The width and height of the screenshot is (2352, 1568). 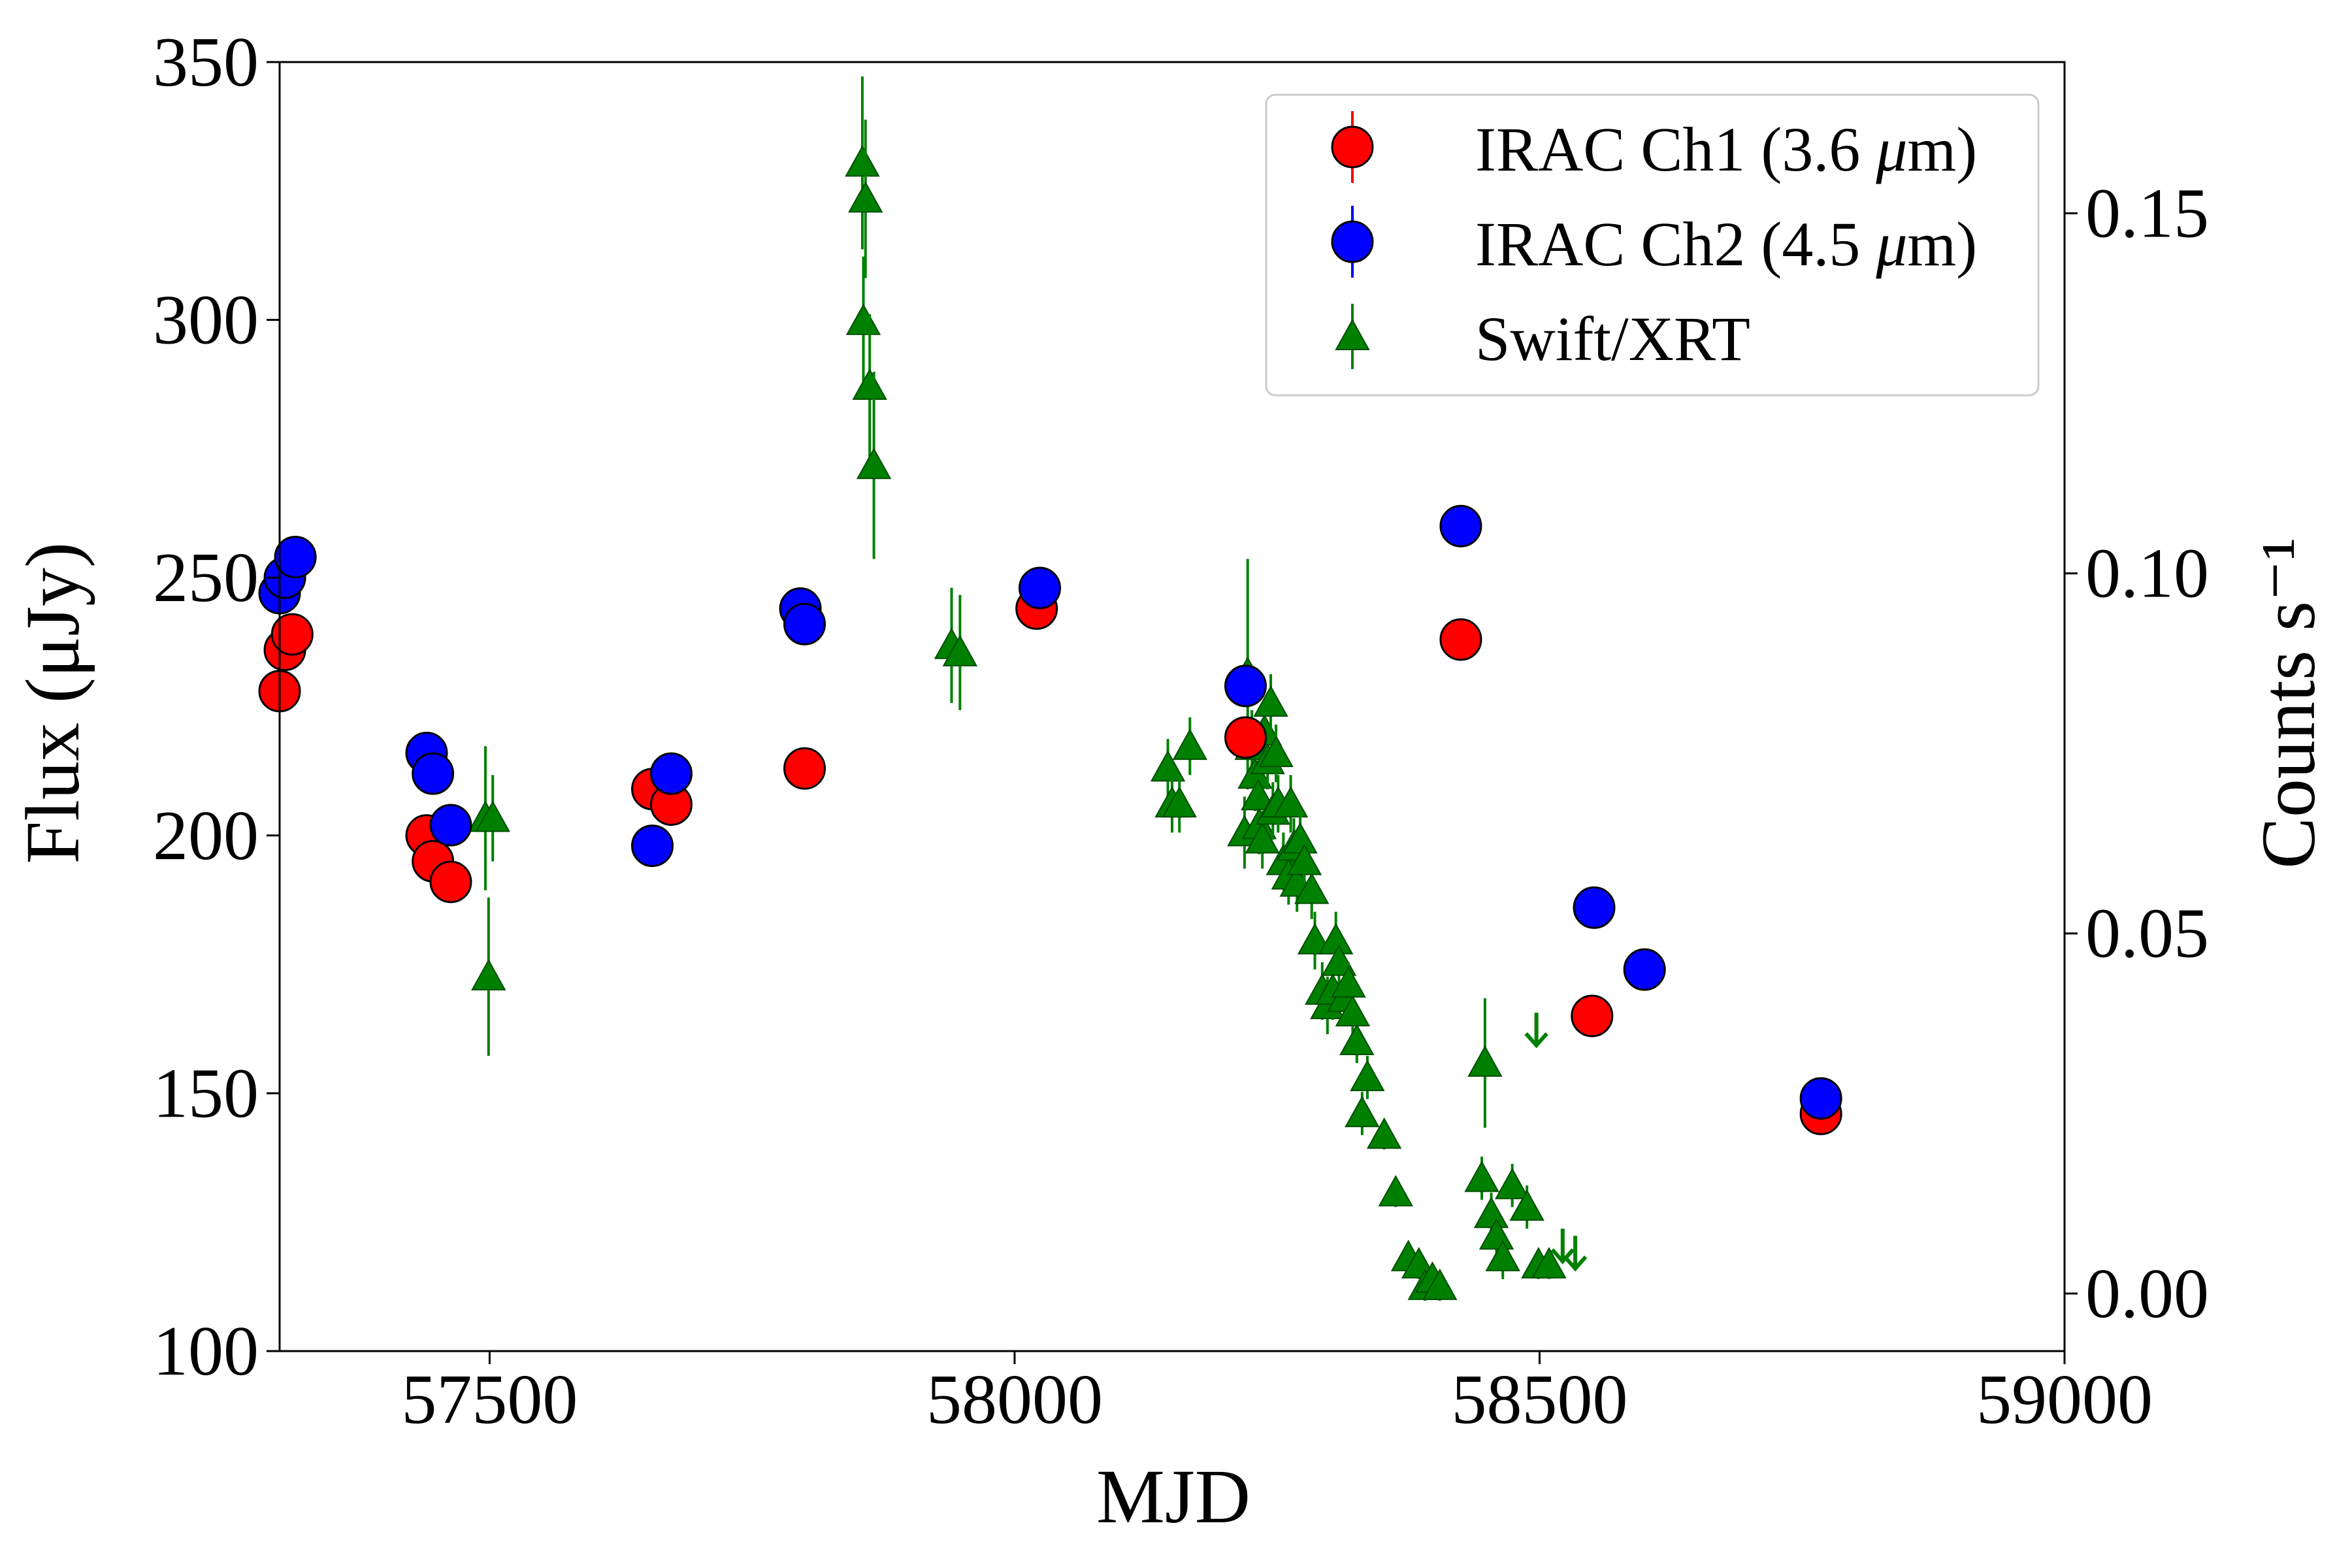 I want to click on legend-label: IRAC Ch1 (3.6 μm), so click(x=1726, y=149).